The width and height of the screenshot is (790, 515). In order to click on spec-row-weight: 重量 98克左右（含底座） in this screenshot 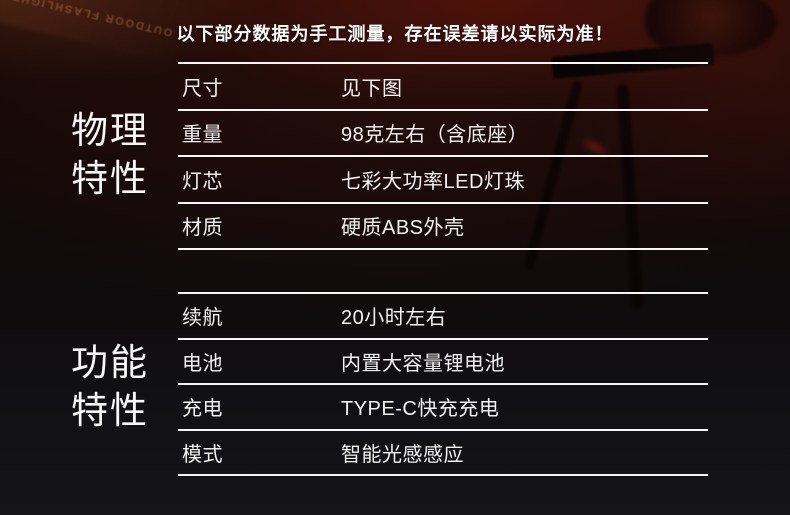, I will do `click(443, 134)`.